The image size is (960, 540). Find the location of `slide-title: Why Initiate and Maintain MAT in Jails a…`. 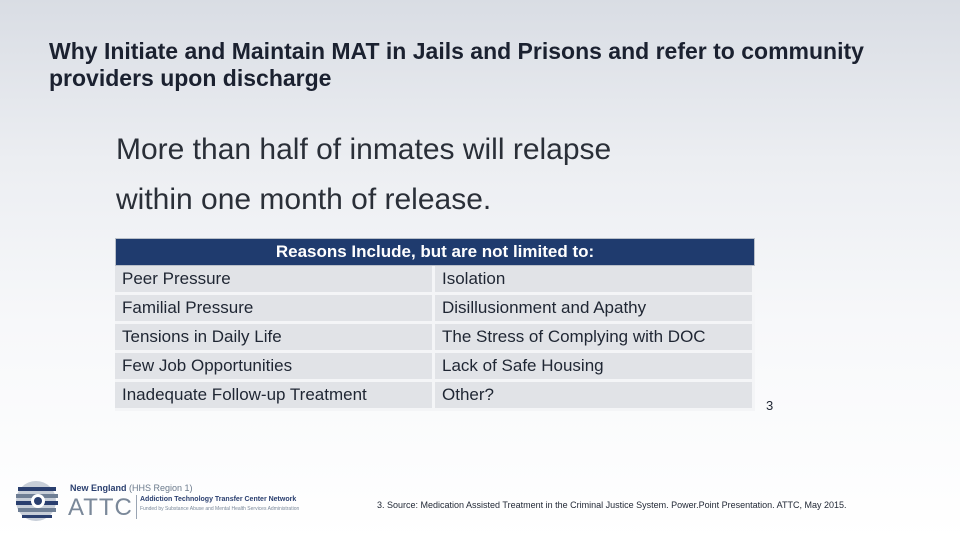

slide-title: Why Initiate and Maintain MAT in Jails a… is located at coordinates (456, 64).